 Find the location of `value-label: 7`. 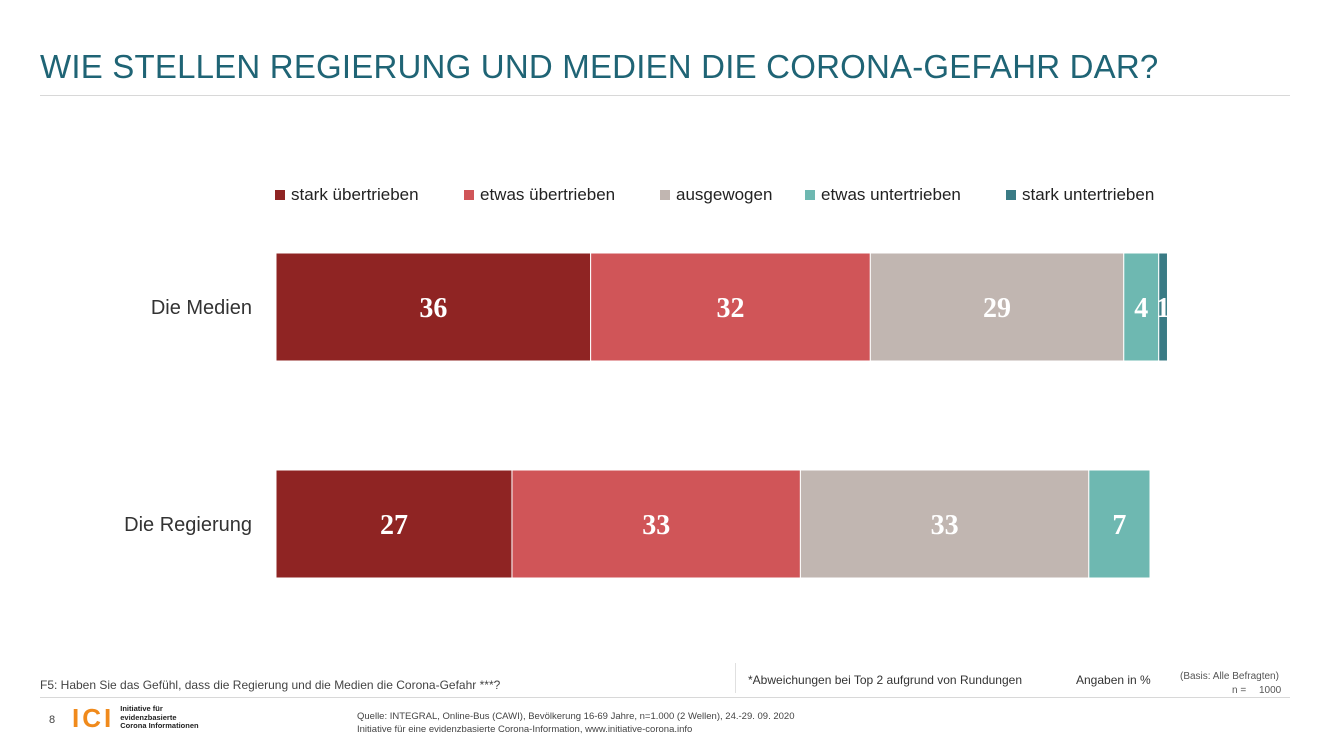

value-label: 7 is located at coordinates (1119, 525).